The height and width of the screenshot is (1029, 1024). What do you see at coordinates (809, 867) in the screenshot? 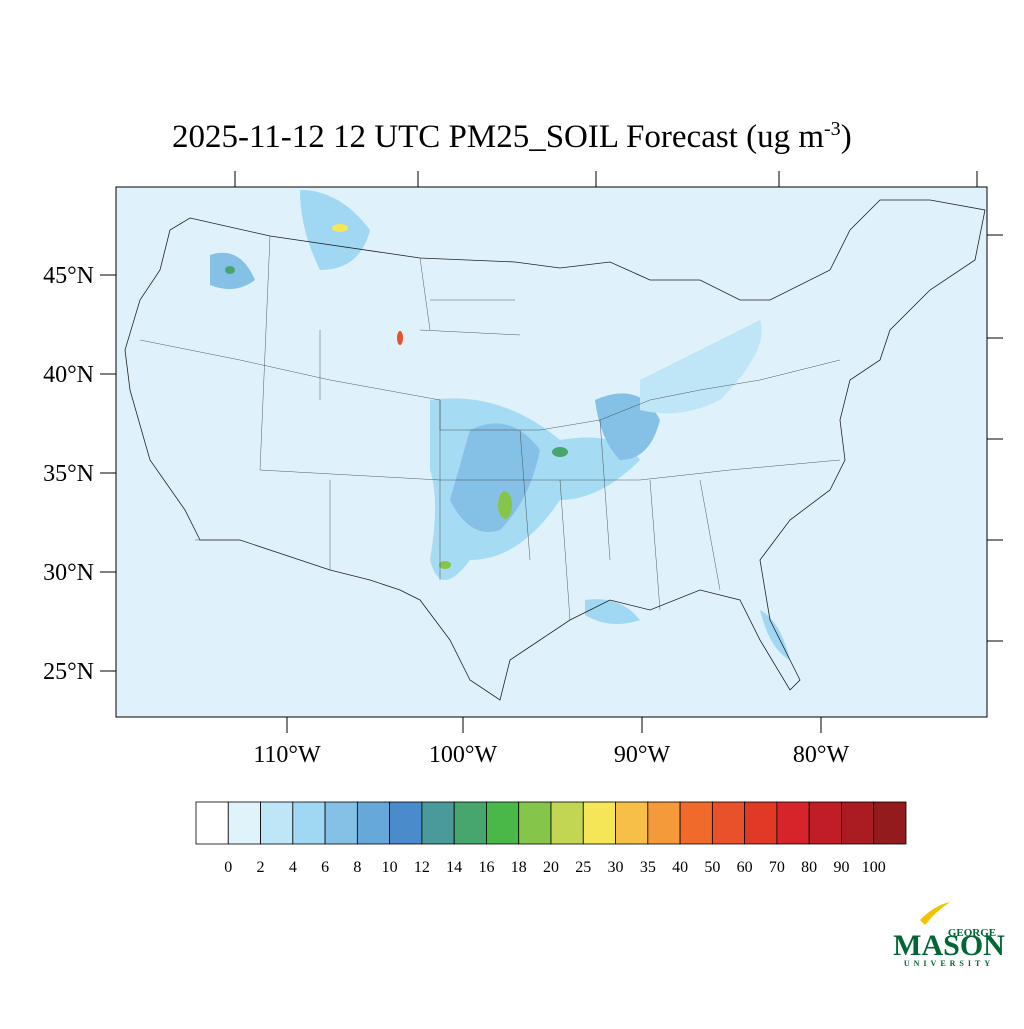
I see `colorbar-label: 80` at bounding box center [809, 867].